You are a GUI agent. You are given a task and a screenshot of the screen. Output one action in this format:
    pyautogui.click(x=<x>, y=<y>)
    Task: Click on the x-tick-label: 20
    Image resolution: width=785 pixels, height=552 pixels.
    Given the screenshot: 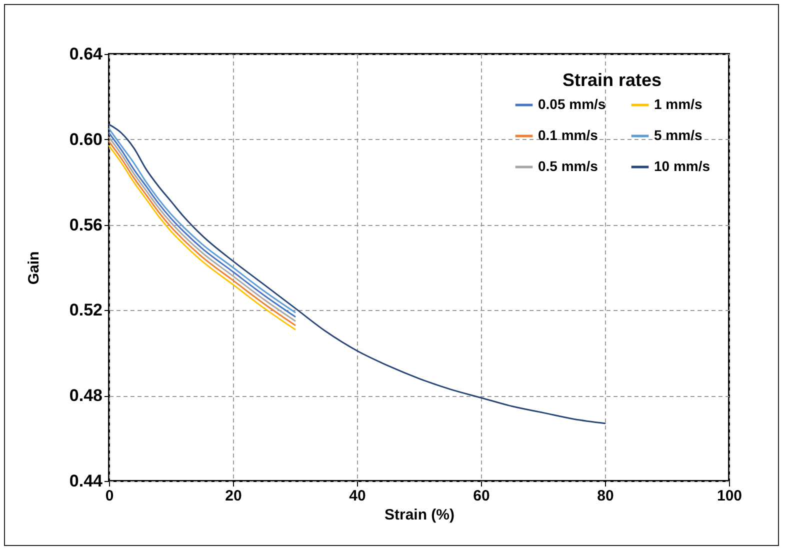 What is the action you would take?
    pyautogui.click(x=233, y=496)
    